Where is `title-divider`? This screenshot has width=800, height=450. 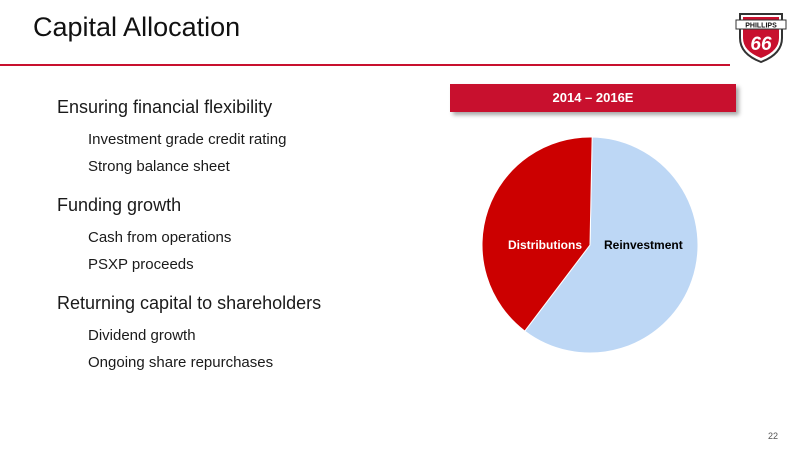
title-divider is located at coordinates (365, 65).